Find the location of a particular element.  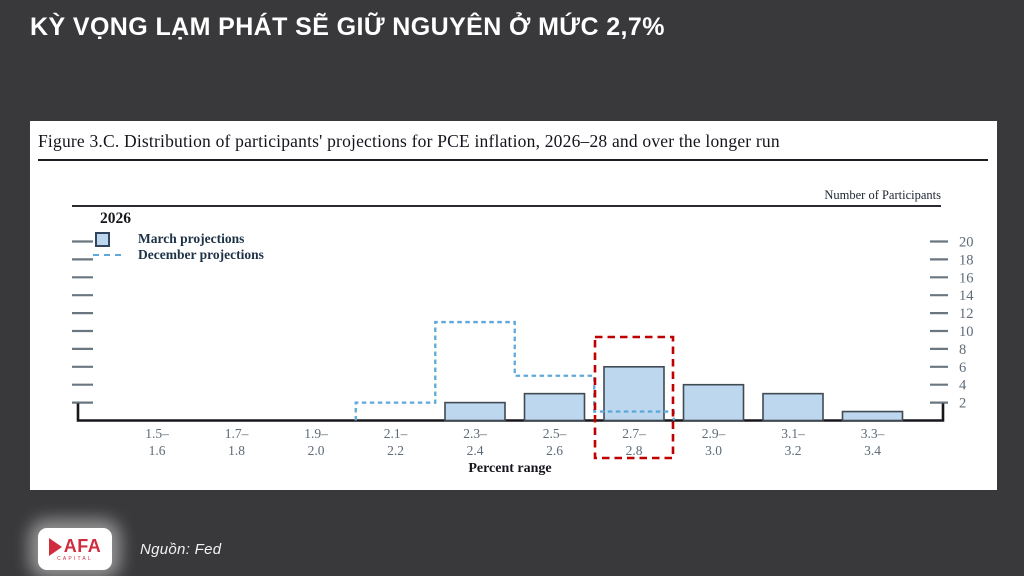

legend-label-december: December projections is located at coordinates (201, 254).